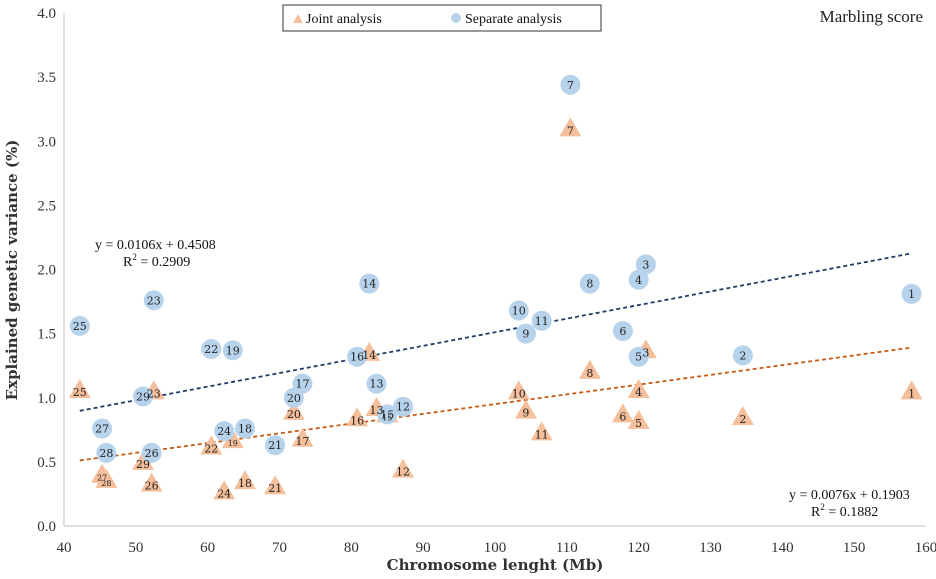 The image size is (936, 579). What do you see at coordinates (710, 548) in the screenshot?
I see `x-tick-label: 130` at bounding box center [710, 548].